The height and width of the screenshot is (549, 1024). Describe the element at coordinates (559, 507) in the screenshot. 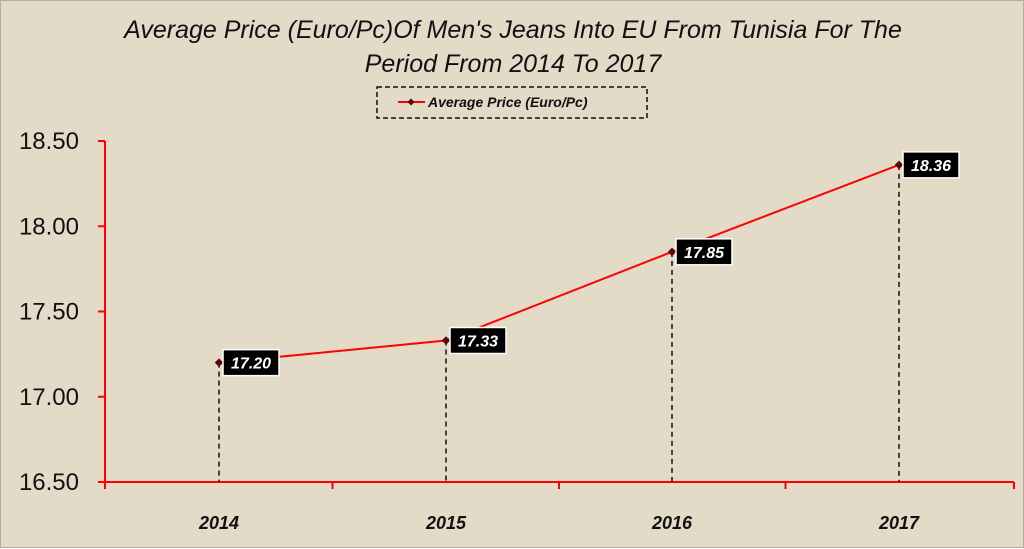

I see `x-axis: 2014 2015 2016 2017` at that location.